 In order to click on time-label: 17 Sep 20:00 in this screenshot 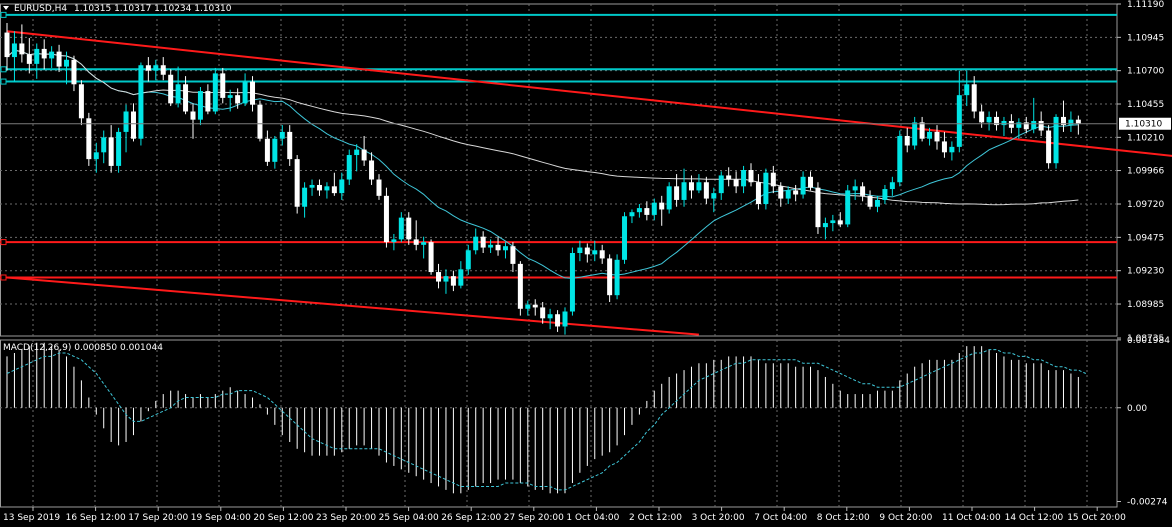, I will do `click(158, 518)`.